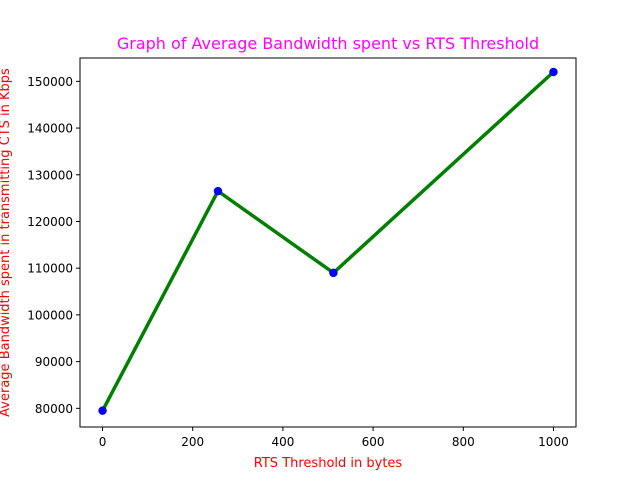  I want to click on y-tick-label: 100000, so click(50, 315).